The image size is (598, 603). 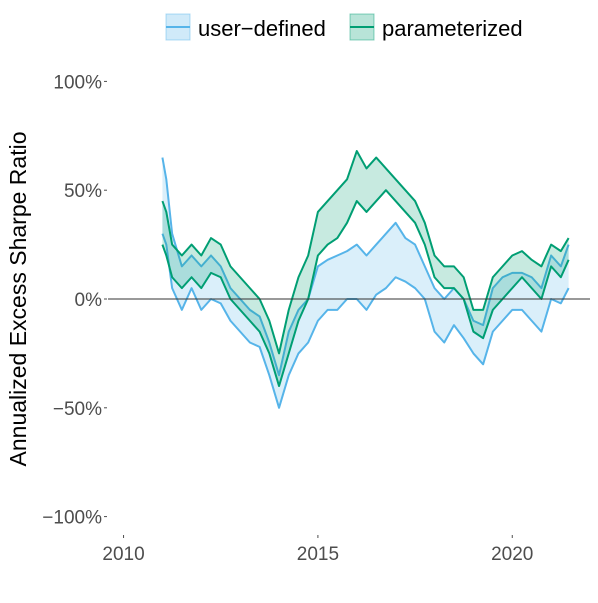 What do you see at coordinates (318, 554) in the screenshot?
I see `x-tick-label: 2015` at bounding box center [318, 554].